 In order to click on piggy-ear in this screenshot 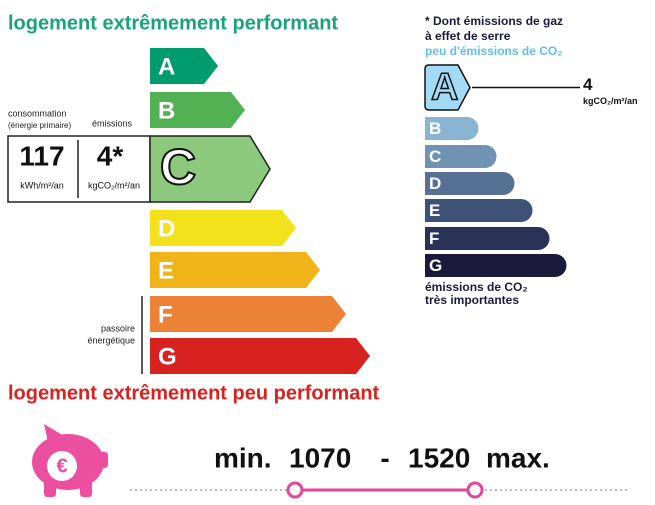, I will do `click(54, 433)`.